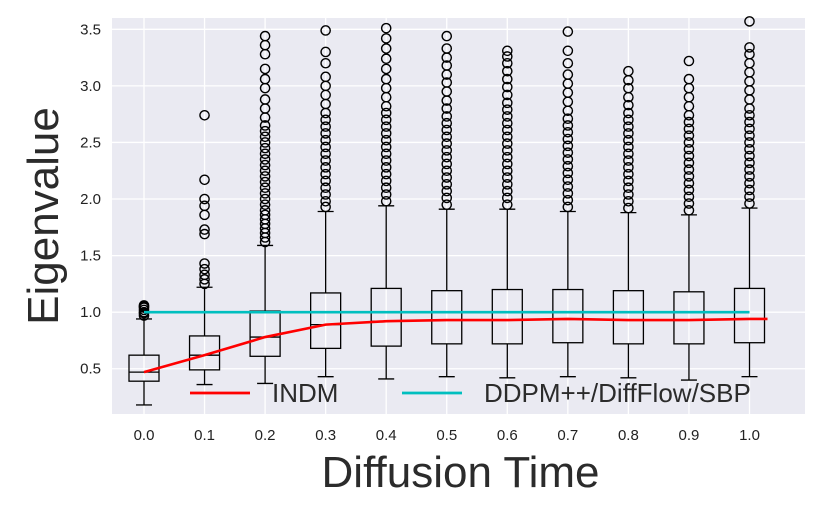 The height and width of the screenshot is (519, 830). Describe the element at coordinates (90, 142) in the screenshot. I see `y-tick-label: 2.5` at that location.